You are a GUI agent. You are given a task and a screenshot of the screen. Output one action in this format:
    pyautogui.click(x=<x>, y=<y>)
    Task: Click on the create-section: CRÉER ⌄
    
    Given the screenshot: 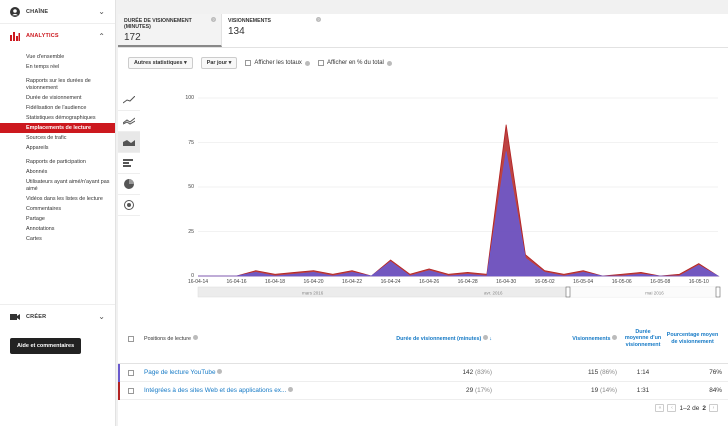 What is the action you would take?
    pyautogui.click(x=57, y=316)
    